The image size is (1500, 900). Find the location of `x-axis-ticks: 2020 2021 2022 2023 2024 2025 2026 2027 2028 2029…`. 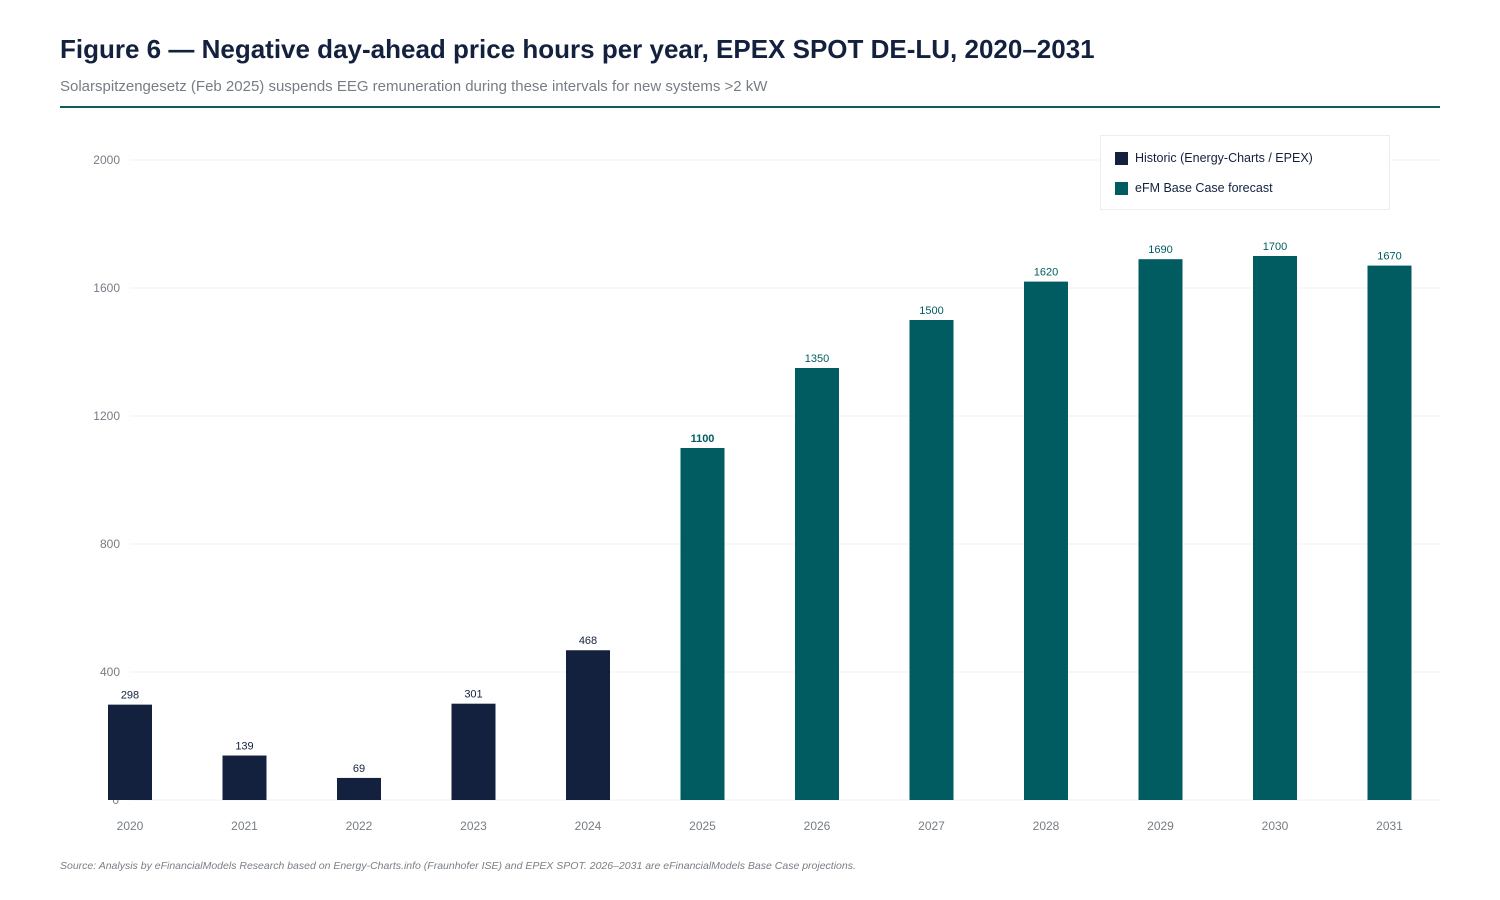

x-axis-ticks: 2020 2021 2022 2023 2024 2025 2026 2027 2028 2029… is located at coordinates (760, 826).